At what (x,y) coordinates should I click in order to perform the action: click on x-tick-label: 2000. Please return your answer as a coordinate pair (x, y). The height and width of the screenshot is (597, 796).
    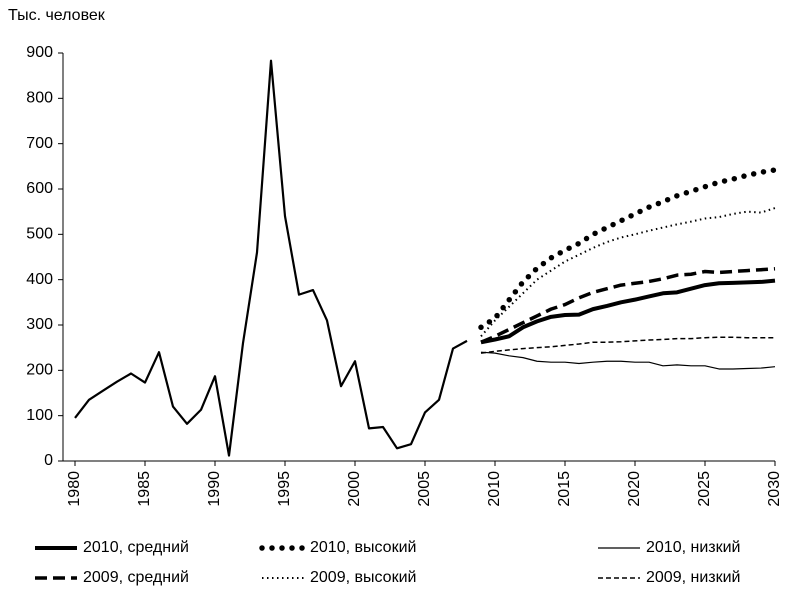
    Looking at the image, I should click on (354, 489).